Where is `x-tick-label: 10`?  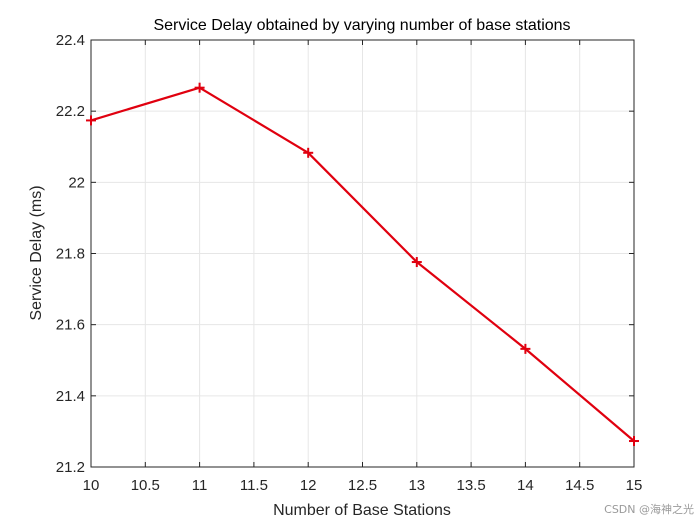
x-tick-label: 10 is located at coordinates (91, 485).